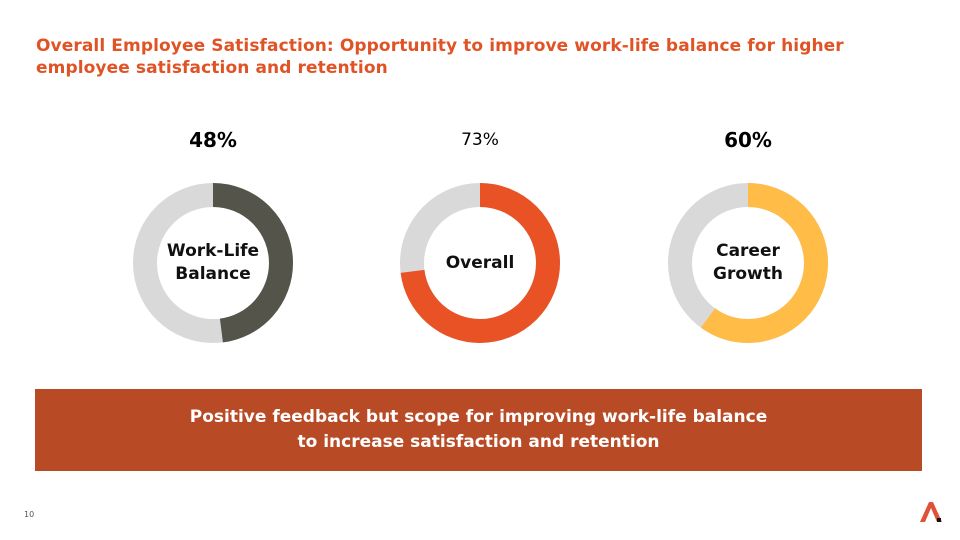 Image resolution: width=960 pixels, height=540 pixels. I want to click on overall-donut: Overall, so click(480, 263).